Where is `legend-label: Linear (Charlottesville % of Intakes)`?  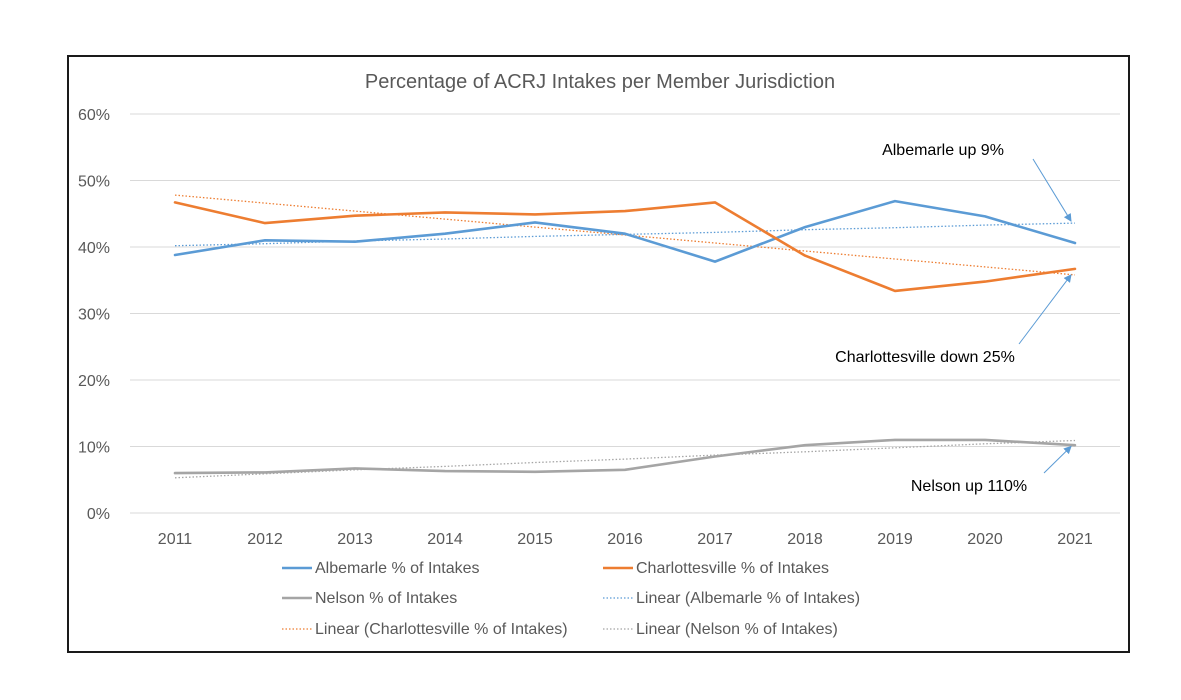
legend-label: Linear (Charlottesville % of Intakes) is located at coordinates (441, 629).